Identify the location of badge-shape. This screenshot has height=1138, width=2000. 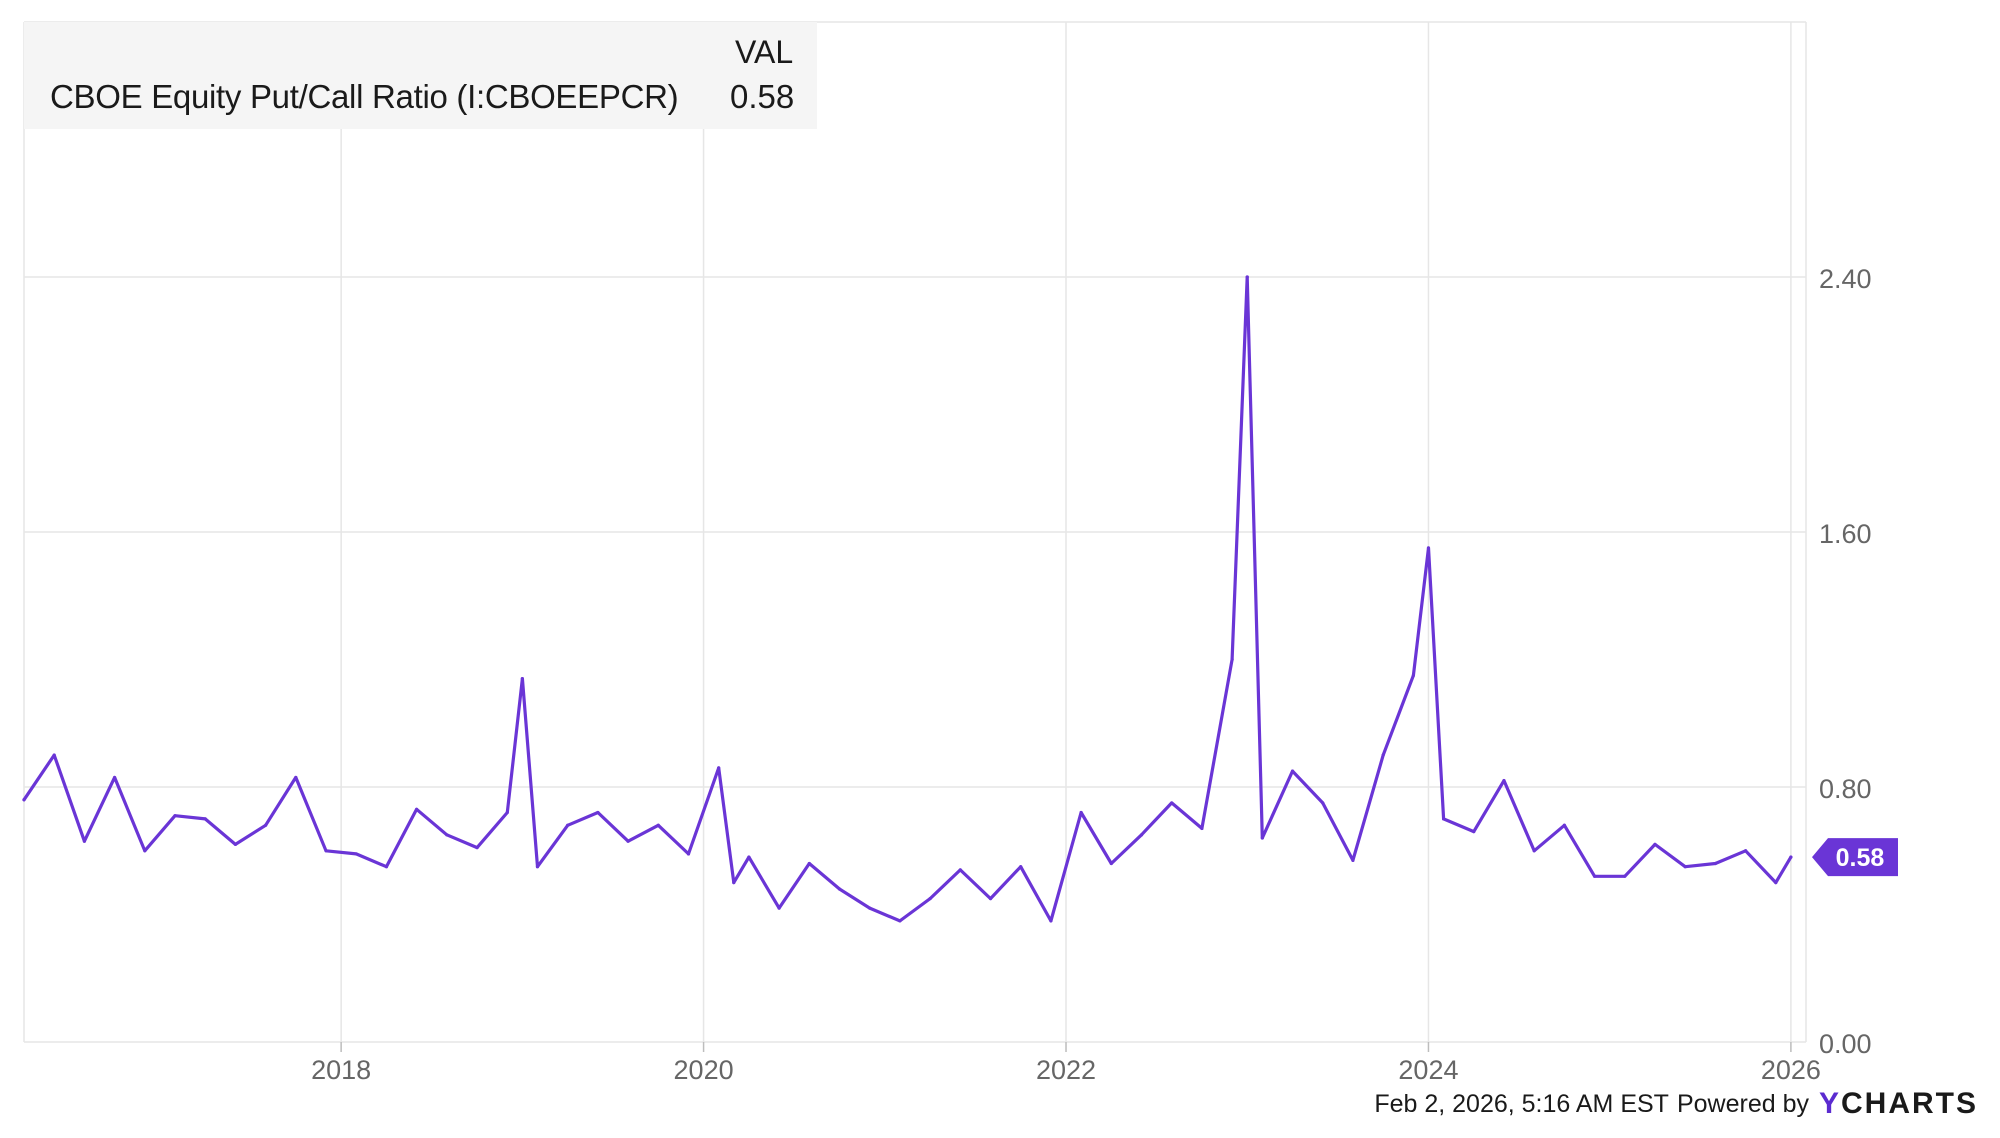
(1855, 857).